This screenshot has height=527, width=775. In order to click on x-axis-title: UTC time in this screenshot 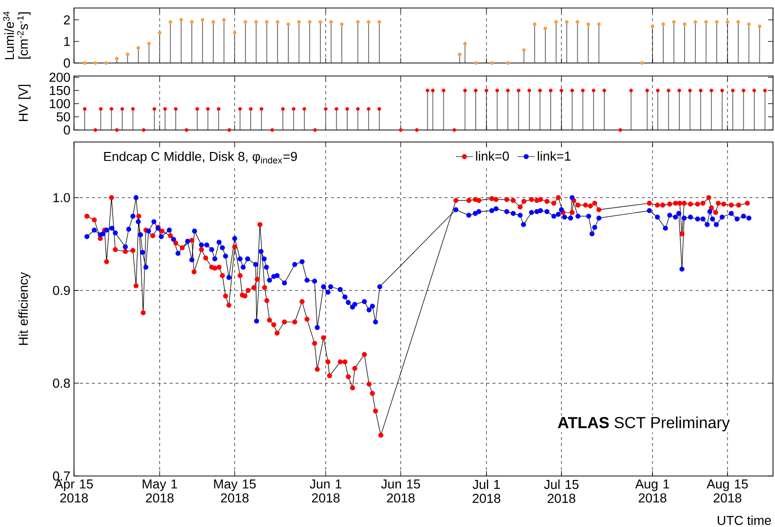, I will do `click(744, 521)`.